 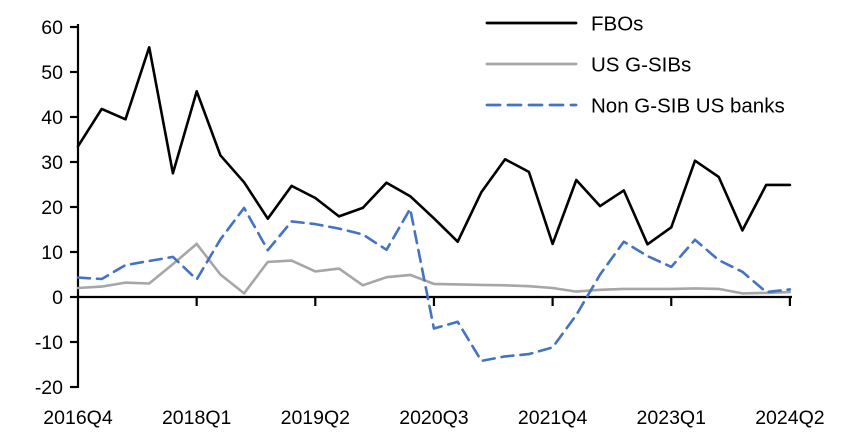 What do you see at coordinates (553, 418) in the screenshot?
I see `x-tick-label: 2021Q4` at bounding box center [553, 418].